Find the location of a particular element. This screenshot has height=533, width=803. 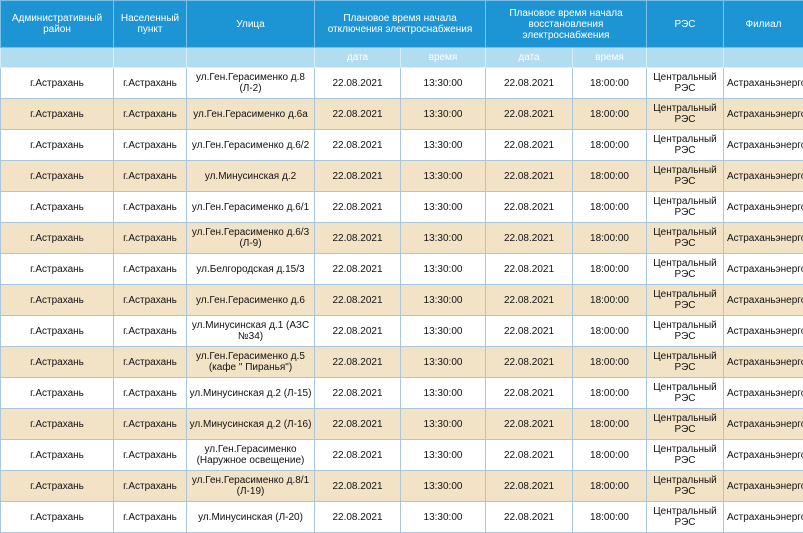

cell-street: ул.Ген.Герасименко д.8 (Л-2) is located at coordinates (251, 83).